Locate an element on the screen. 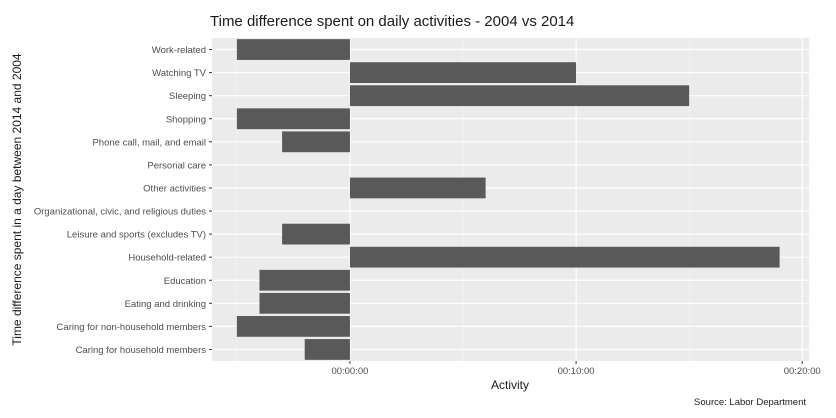 The height and width of the screenshot is (418, 836). y-tick-label: Personal care is located at coordinates (176, 165).